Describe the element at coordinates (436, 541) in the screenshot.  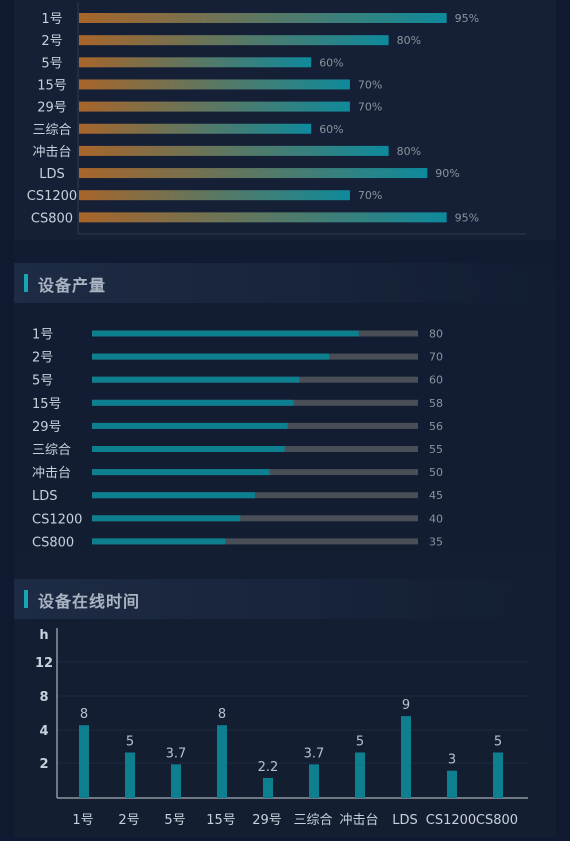
I see `value-label: 35` at that location.